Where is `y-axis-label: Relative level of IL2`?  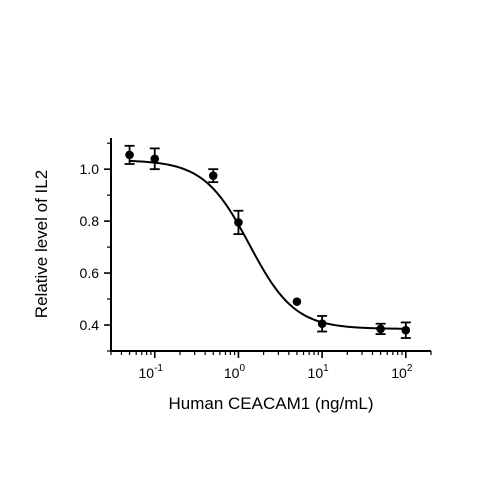
y-axis-label: Relative level of IL2 is located at coordinates (41, 244).